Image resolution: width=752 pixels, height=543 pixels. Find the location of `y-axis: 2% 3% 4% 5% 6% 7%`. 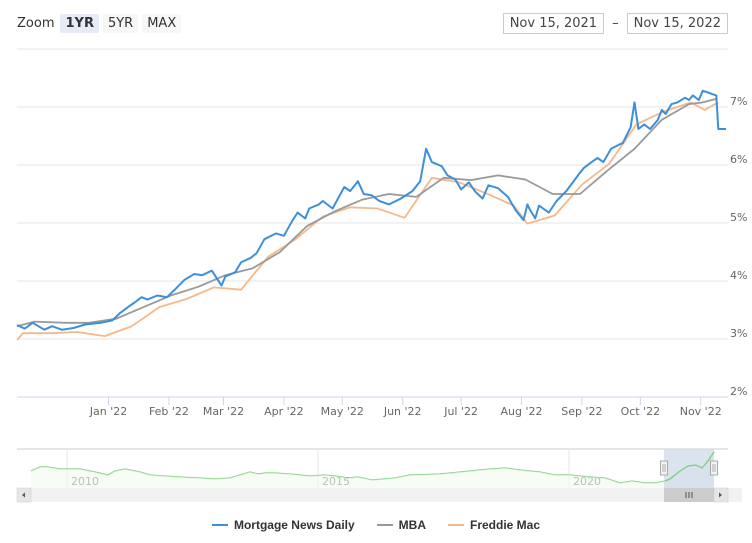

y-axis: 2% 3% 4% 5% 6% 7% is located at coordinates (738, 246).